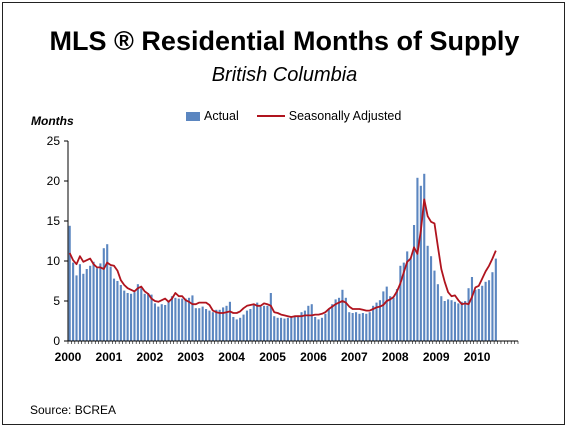  Describe the element at coordinates (221, 116) in the screenshot. I see `legend-label-actual: Actual` at that location.